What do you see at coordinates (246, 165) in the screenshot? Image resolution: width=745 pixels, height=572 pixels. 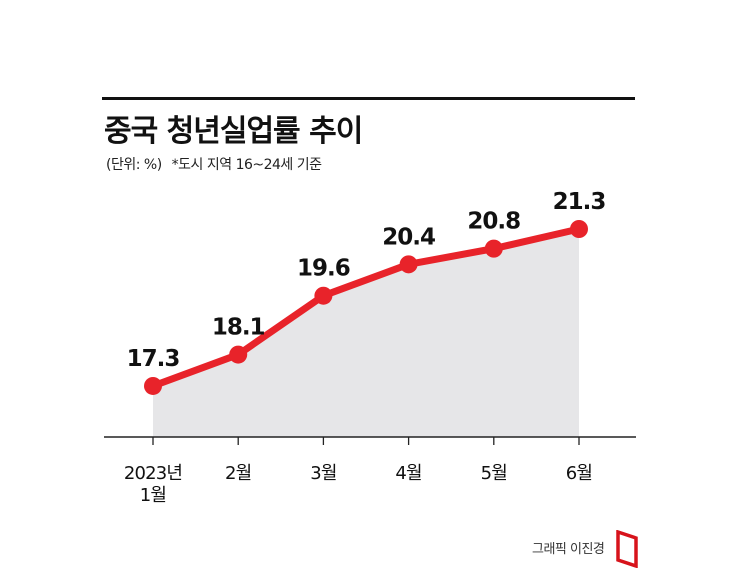 I see `note-label: *도시 지역 16~24세 기준` at bounding box center [246, 165].